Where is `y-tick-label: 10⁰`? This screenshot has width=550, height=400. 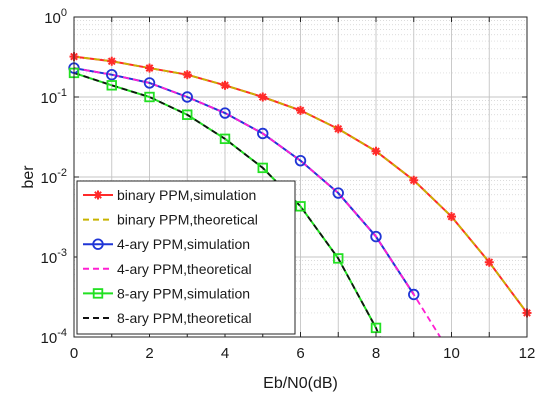 y-tick-label: 10⁰ is located at coordinates (55, 17).